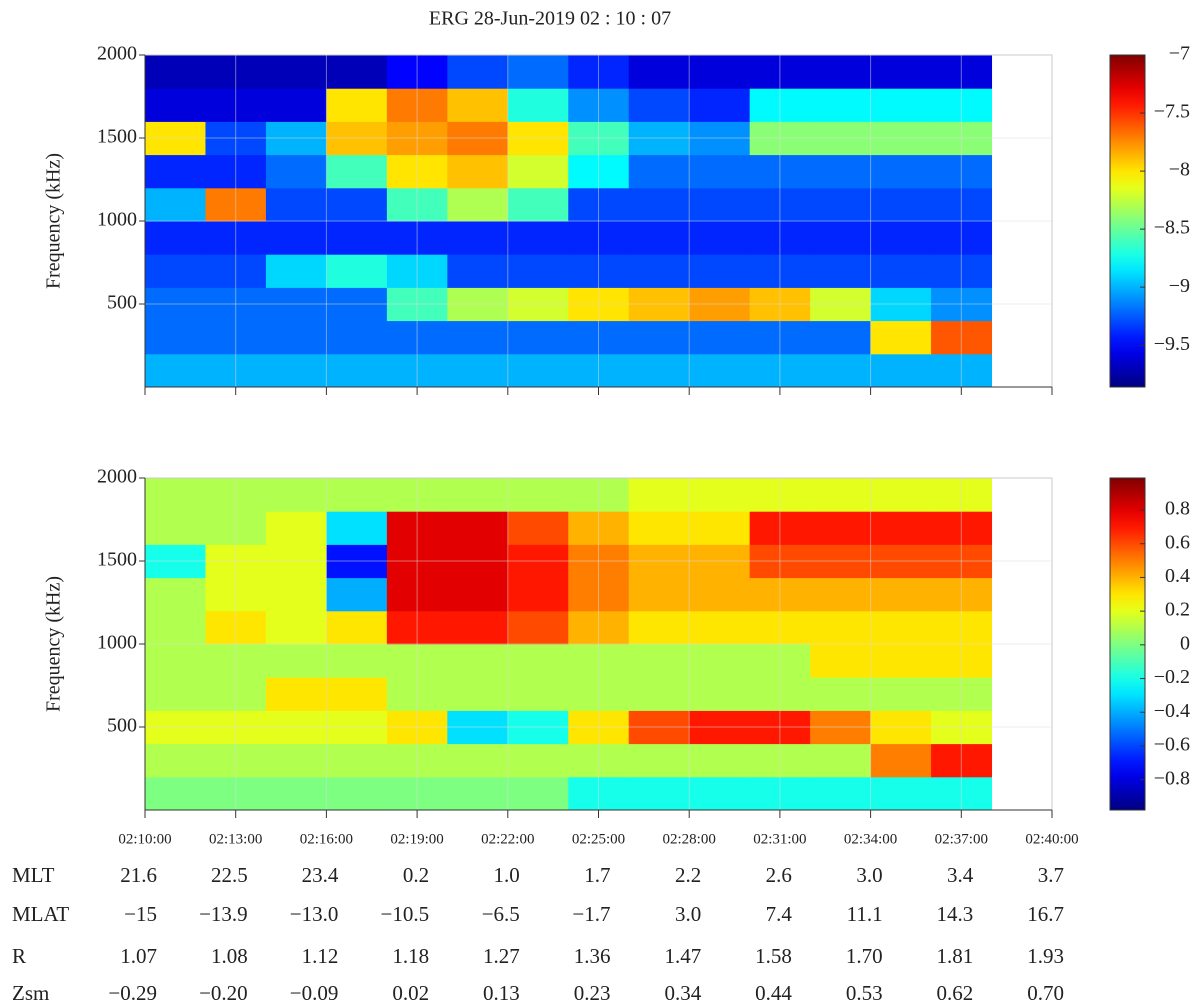 The height and width of the screenshot is (1008, 1200). What do you see at coordinates (1179, 286) in the screenshot?
I see `colorbar-tick-label: −9` at bounding box center [1179, 286].